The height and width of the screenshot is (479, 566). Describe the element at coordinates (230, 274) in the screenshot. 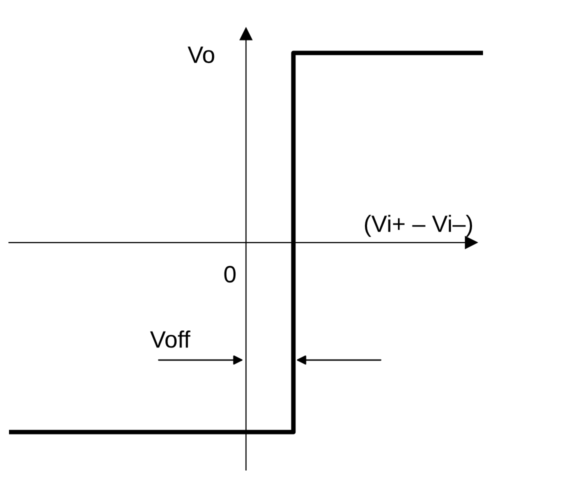

I see `annotation: 0` at that location.